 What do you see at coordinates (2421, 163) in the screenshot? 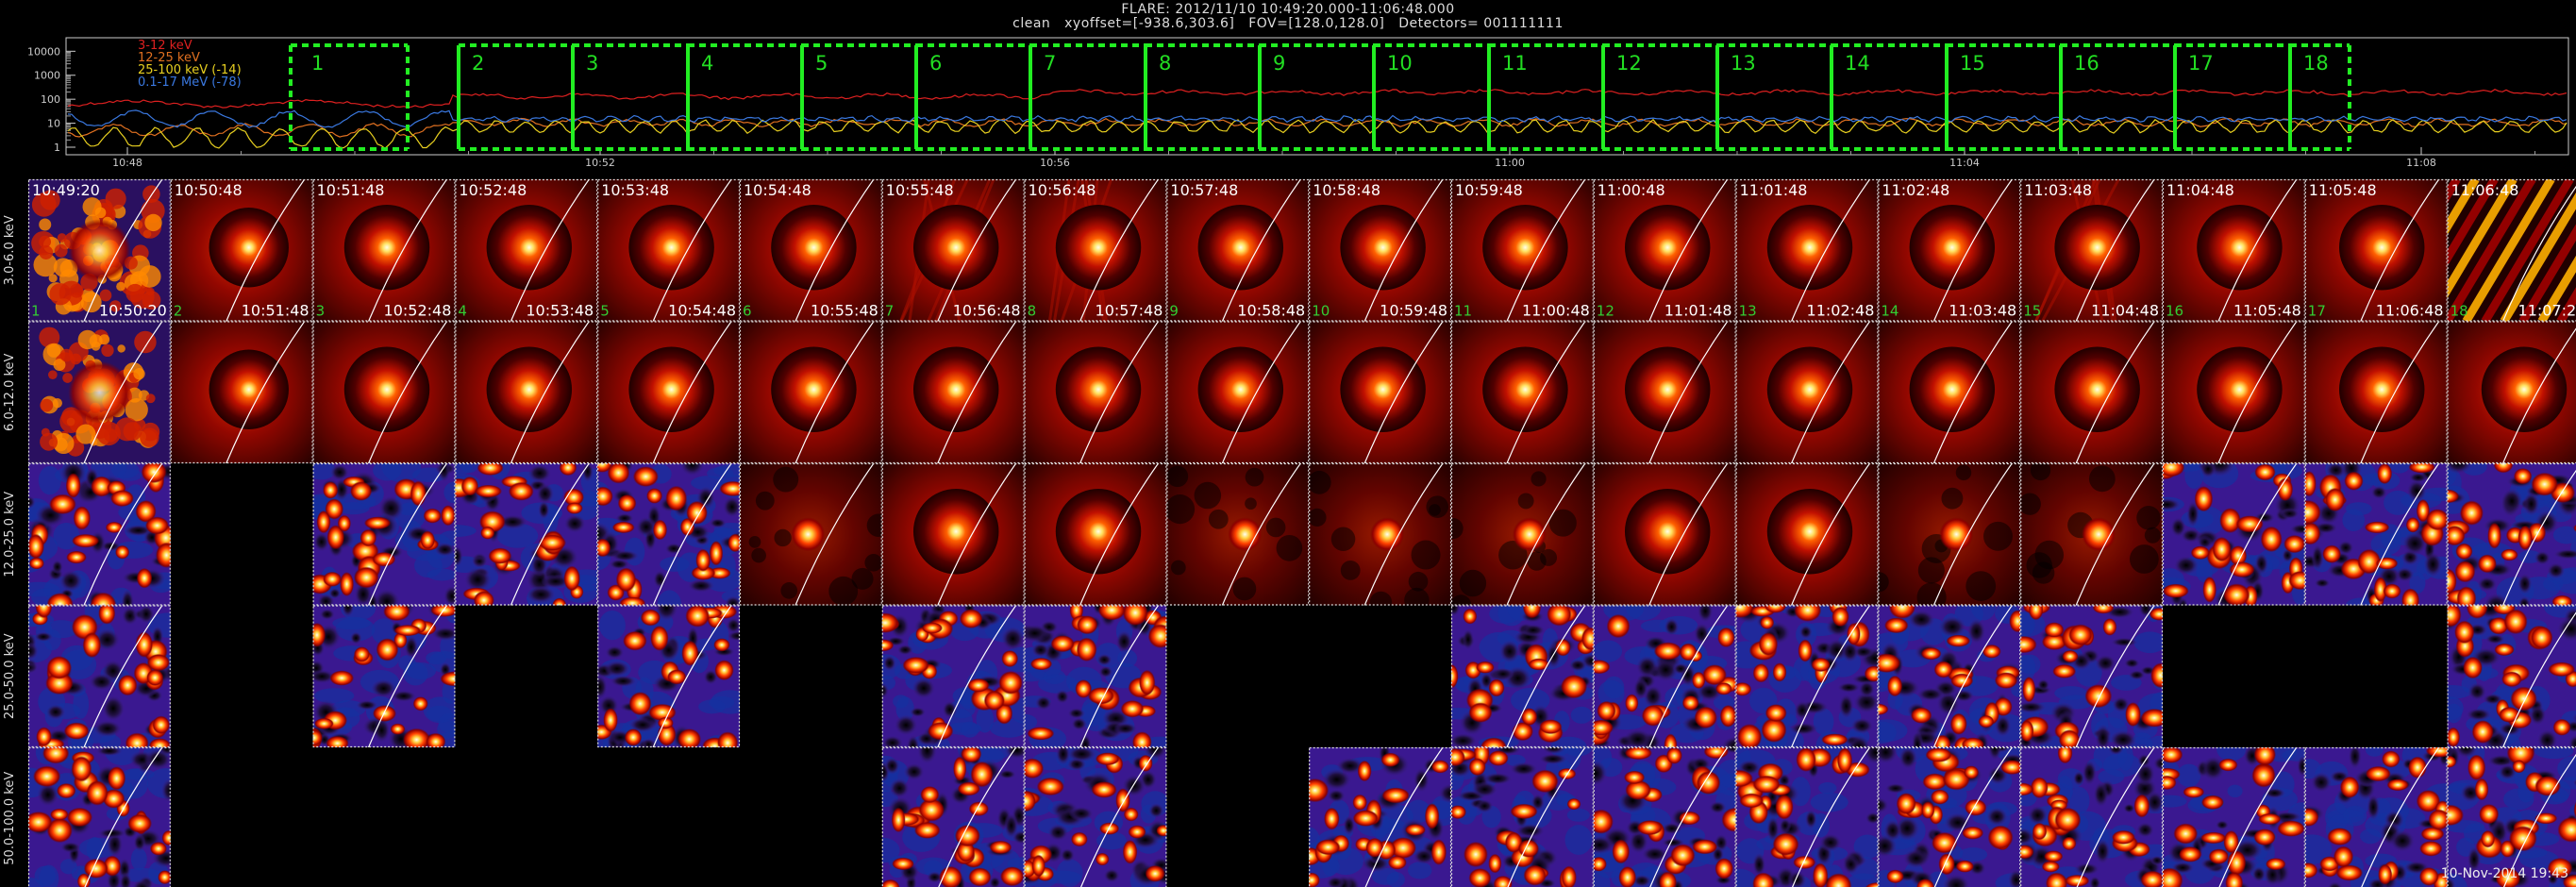
I see `x-tick-label: 11:08` at bounding box center [2421, 163].